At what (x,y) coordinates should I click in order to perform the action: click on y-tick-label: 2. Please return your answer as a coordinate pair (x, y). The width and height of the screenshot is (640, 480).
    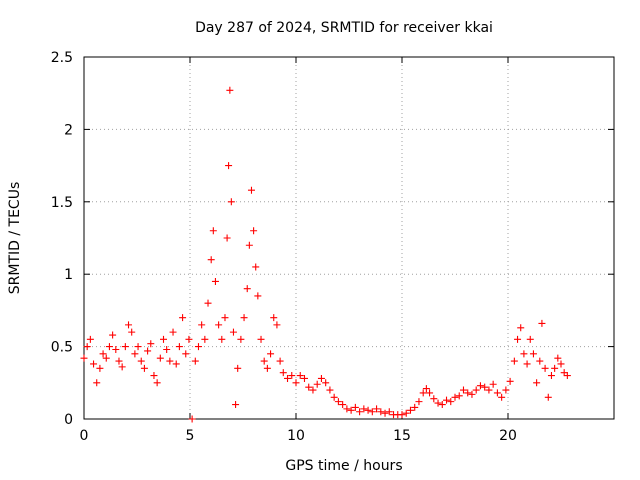
    Looking at the image, I should click on (68, 130).